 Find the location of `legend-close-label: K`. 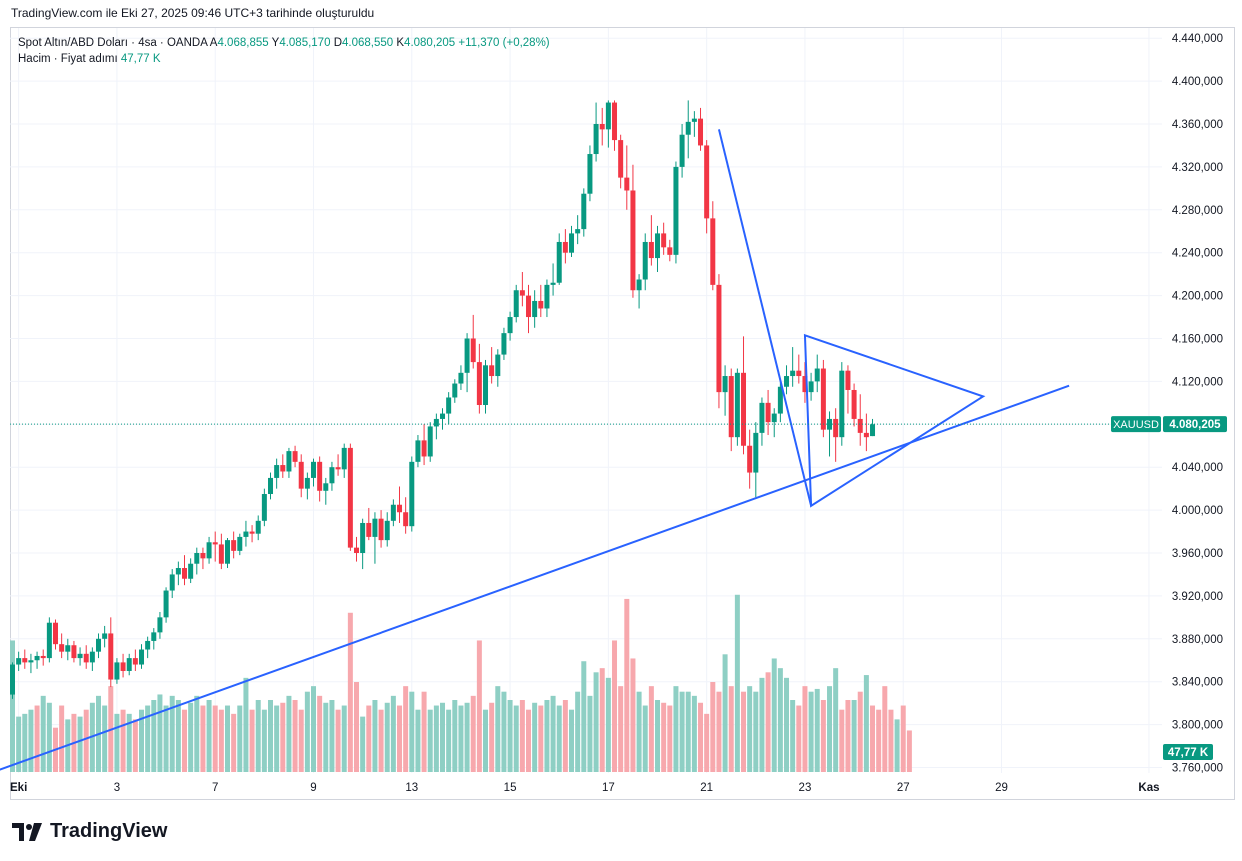

legend-close-label: K is located at coordinates (400, 43).